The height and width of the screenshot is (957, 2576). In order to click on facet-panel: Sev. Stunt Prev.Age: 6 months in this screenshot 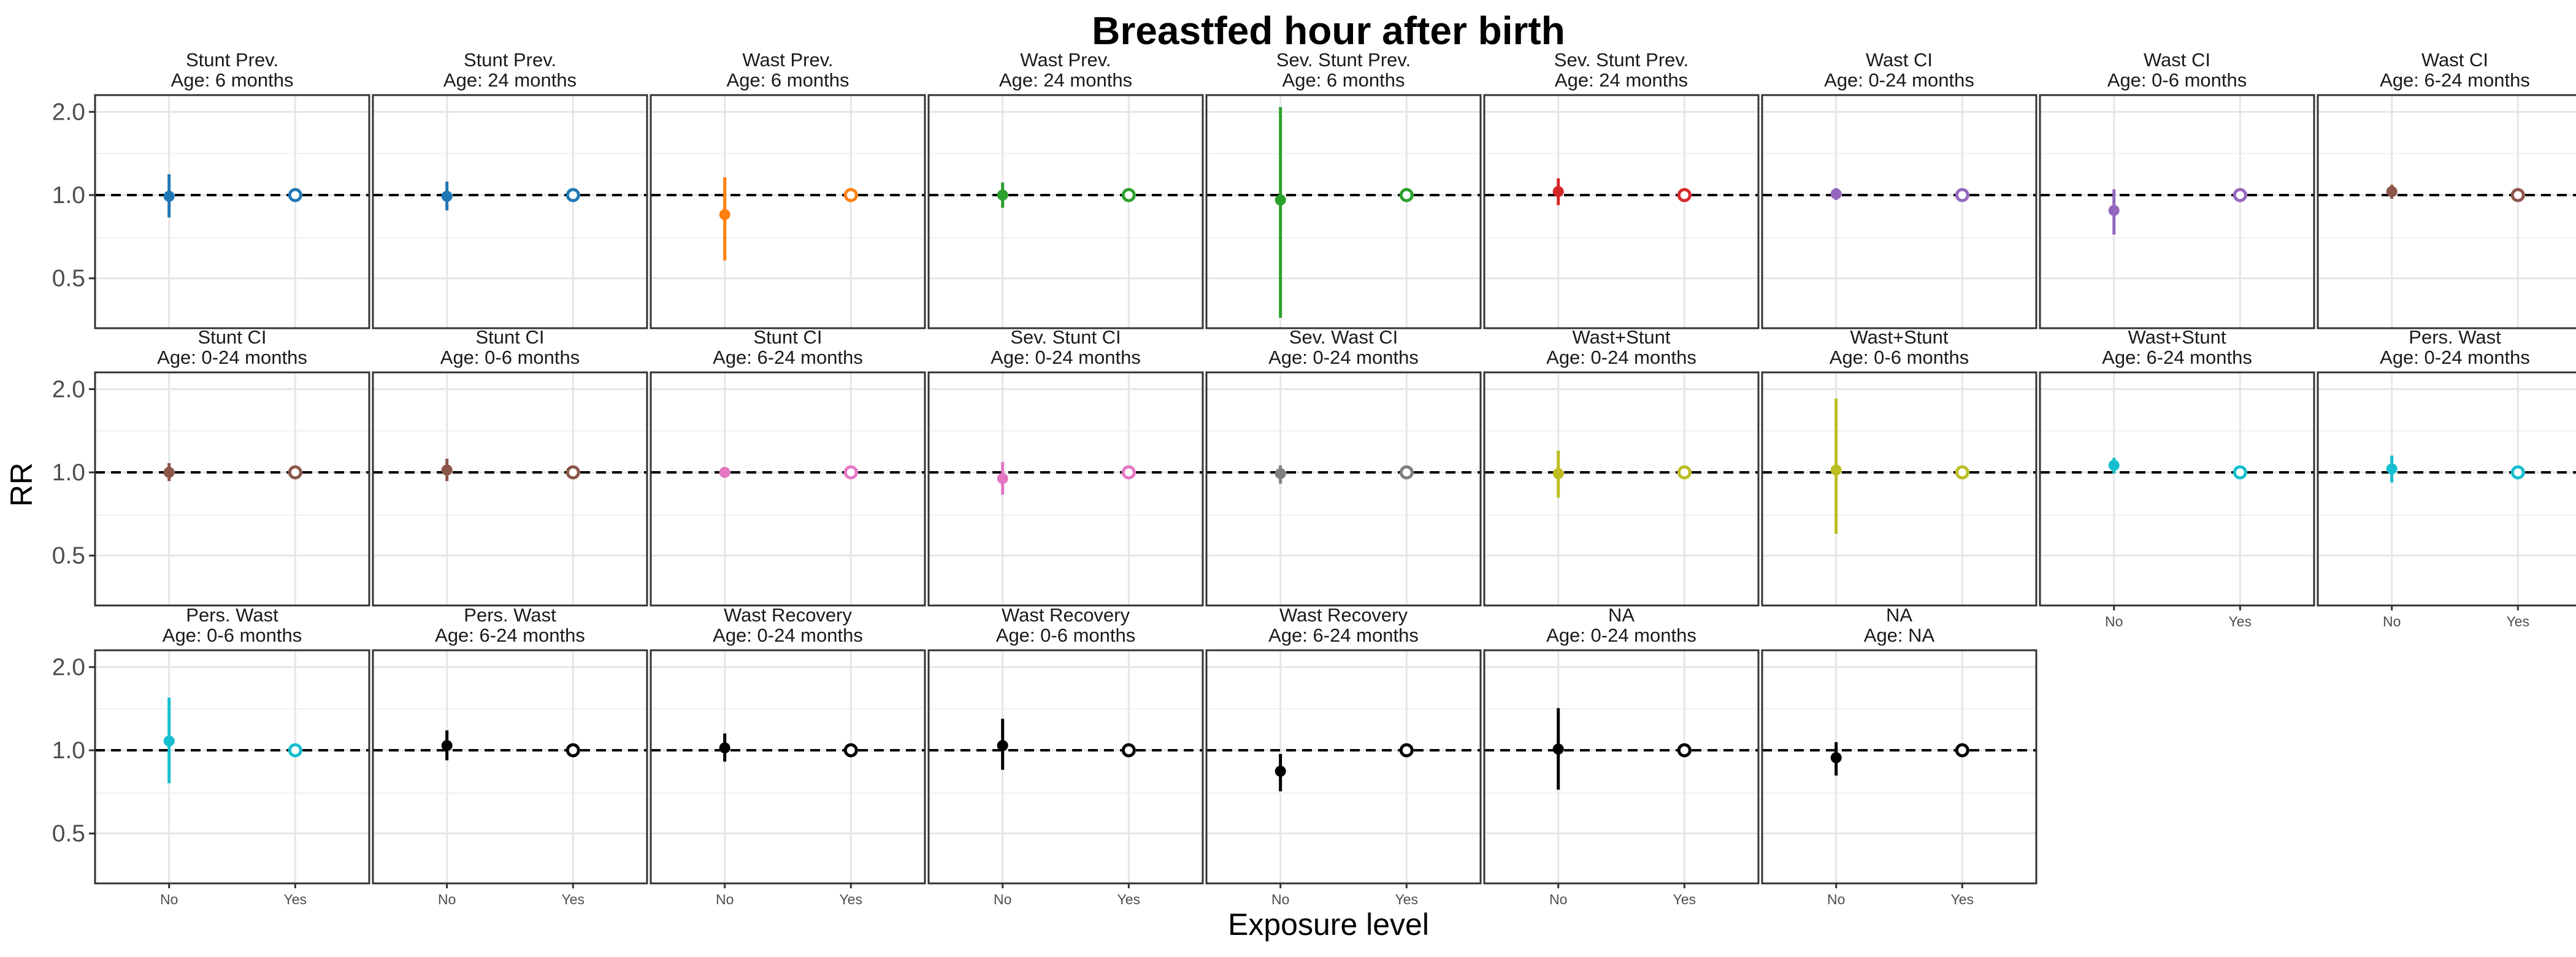, I will do `click(1343, 189)`.